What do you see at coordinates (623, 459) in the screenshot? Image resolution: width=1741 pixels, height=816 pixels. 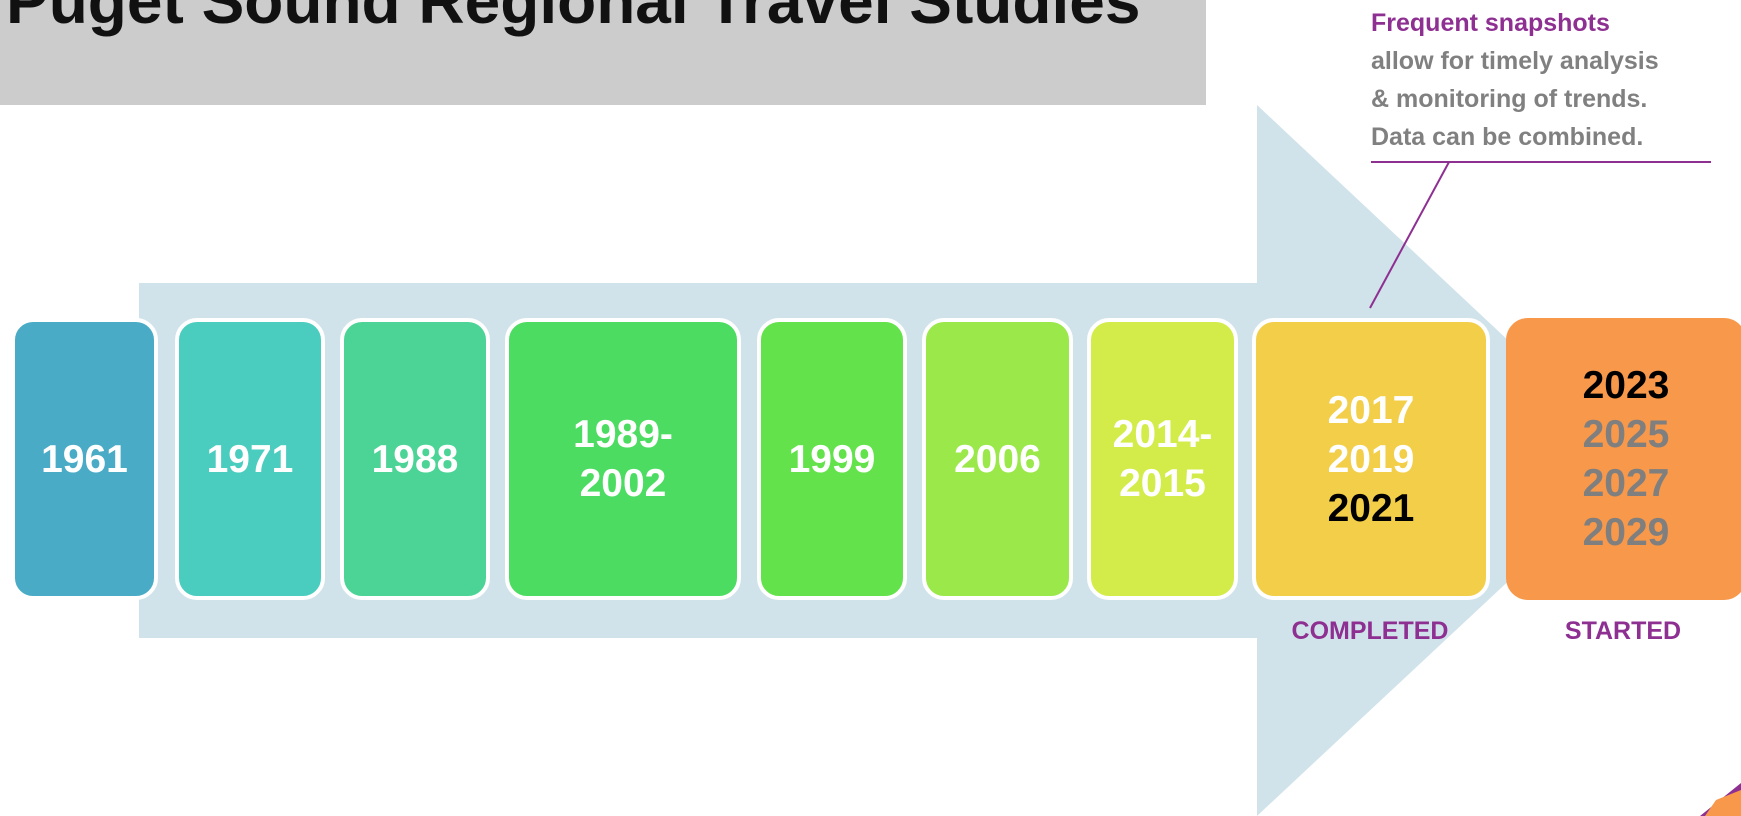 I see `timeline-box: 1989- 2002` at bounding box center [623, 459].